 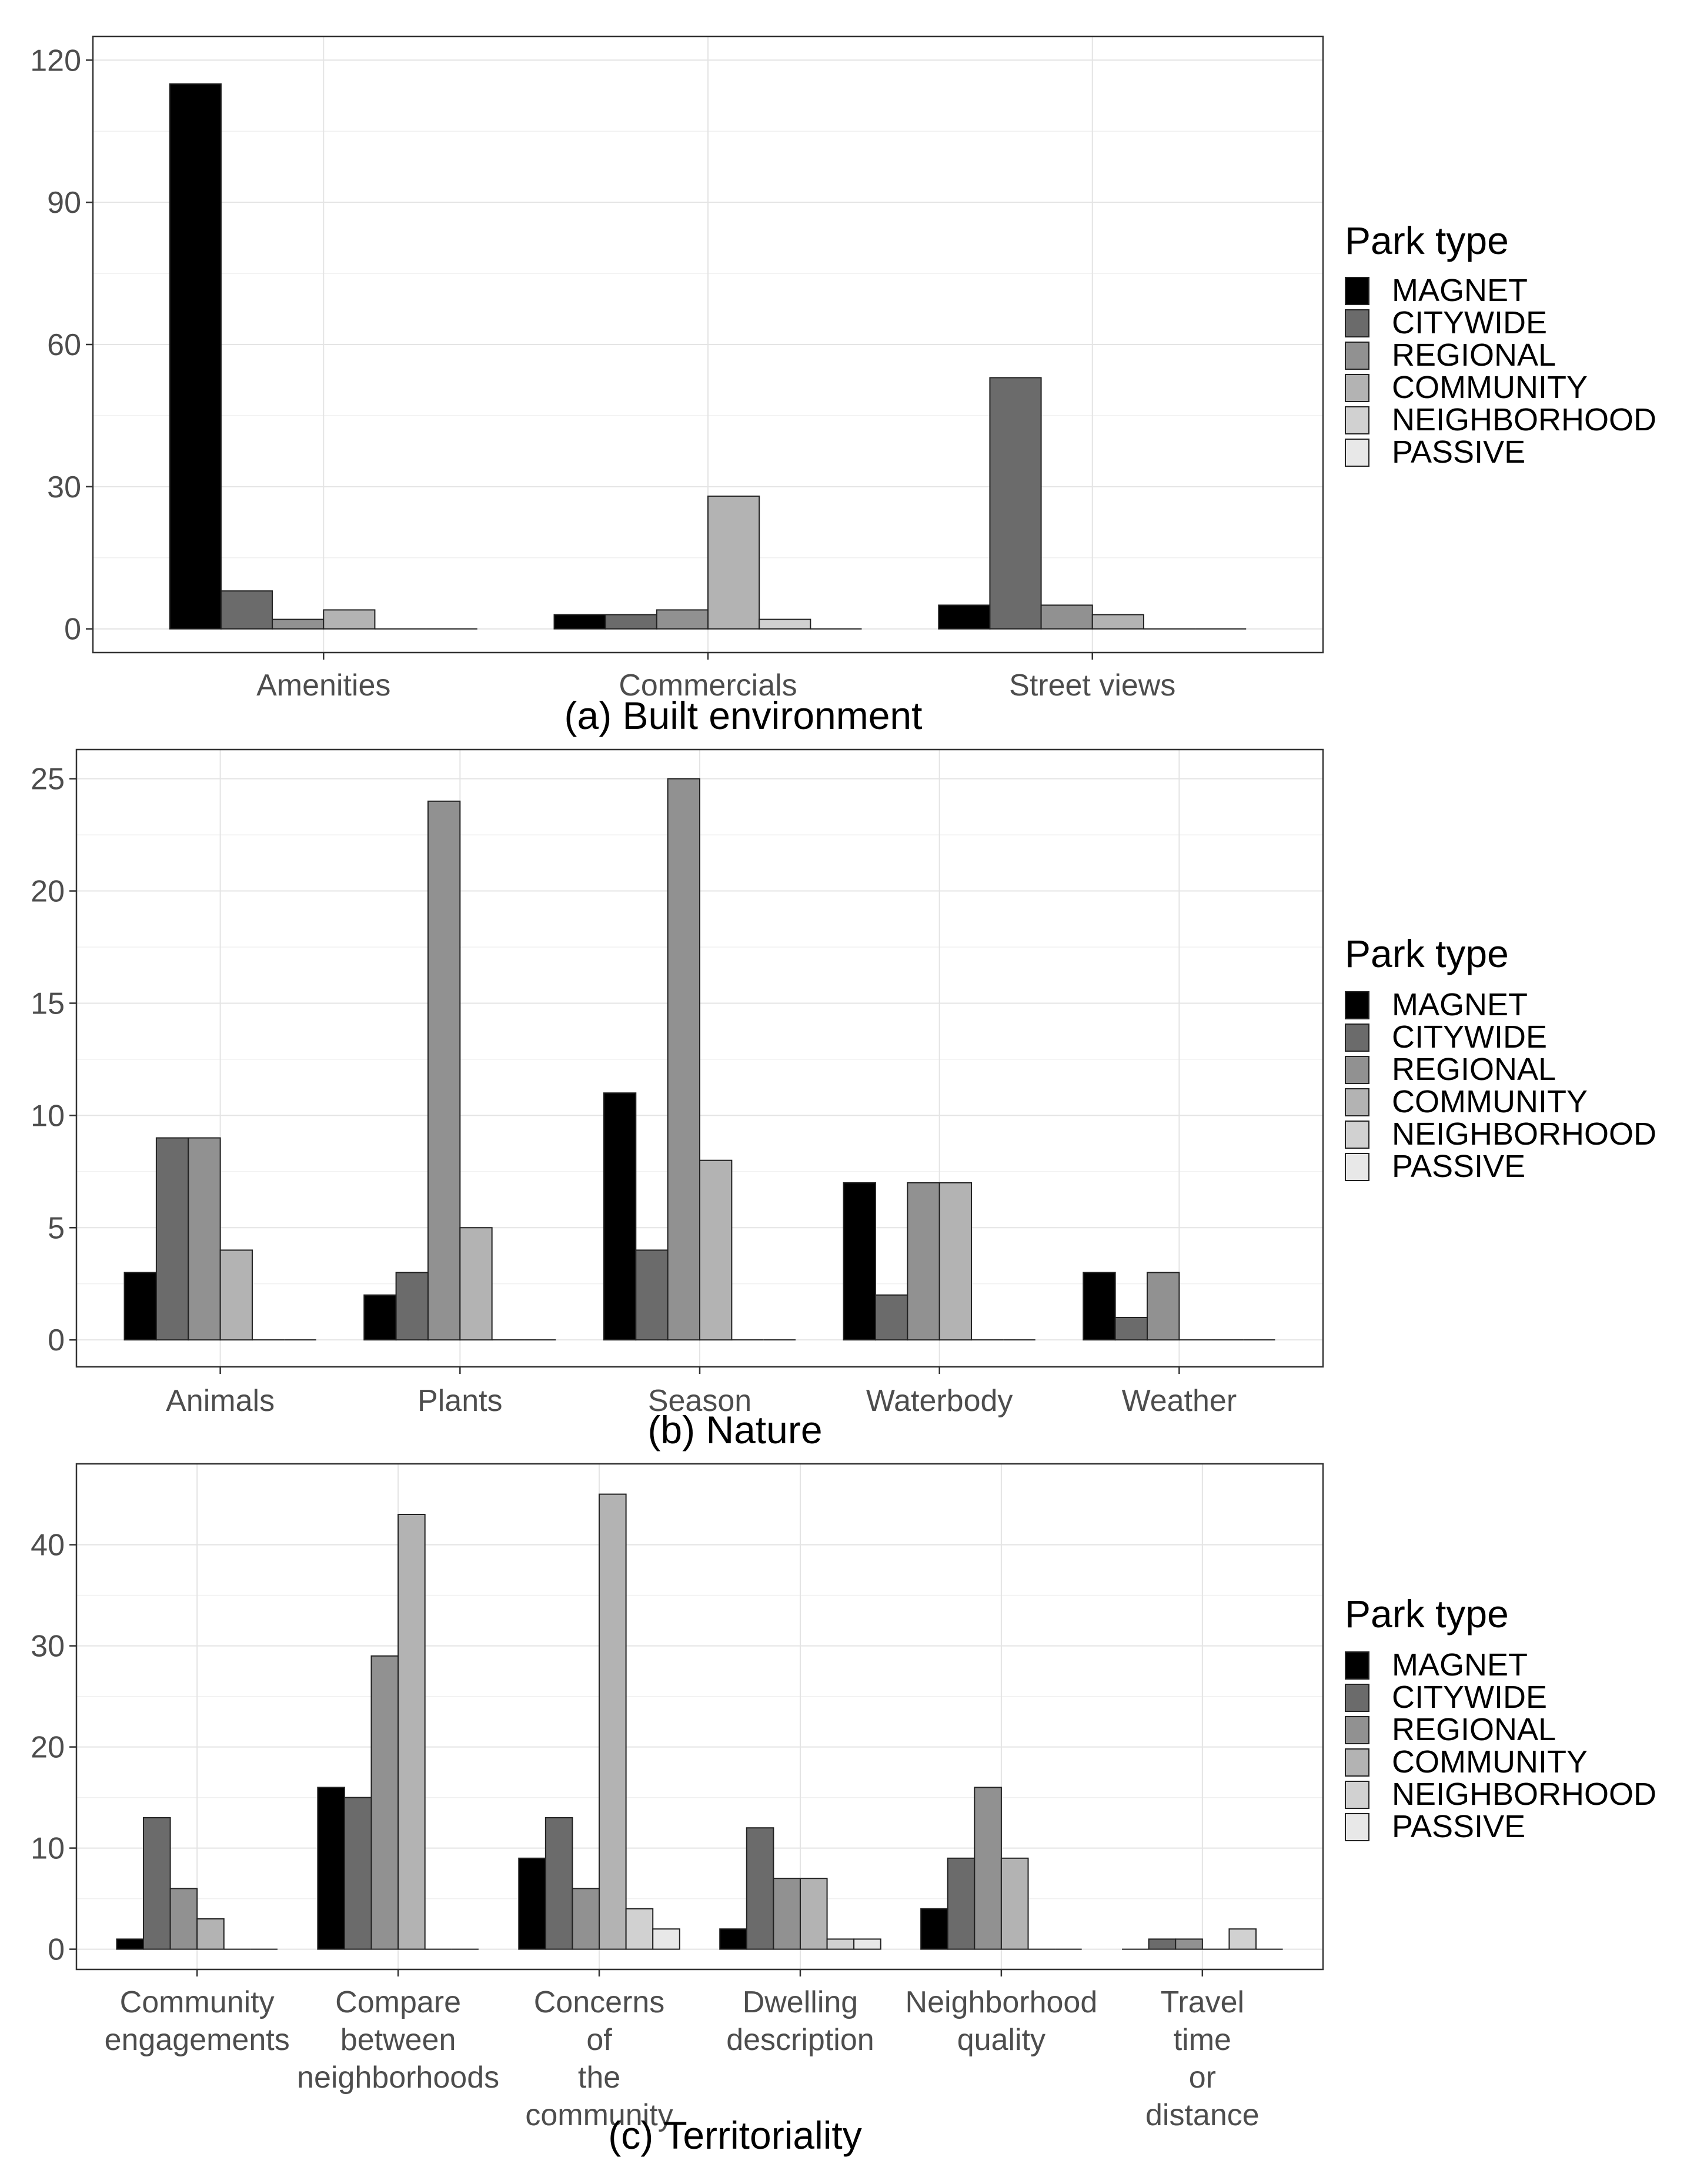 I want to click on legend-label-citywide: CITYWIDE, so click(x=1470, y=322).